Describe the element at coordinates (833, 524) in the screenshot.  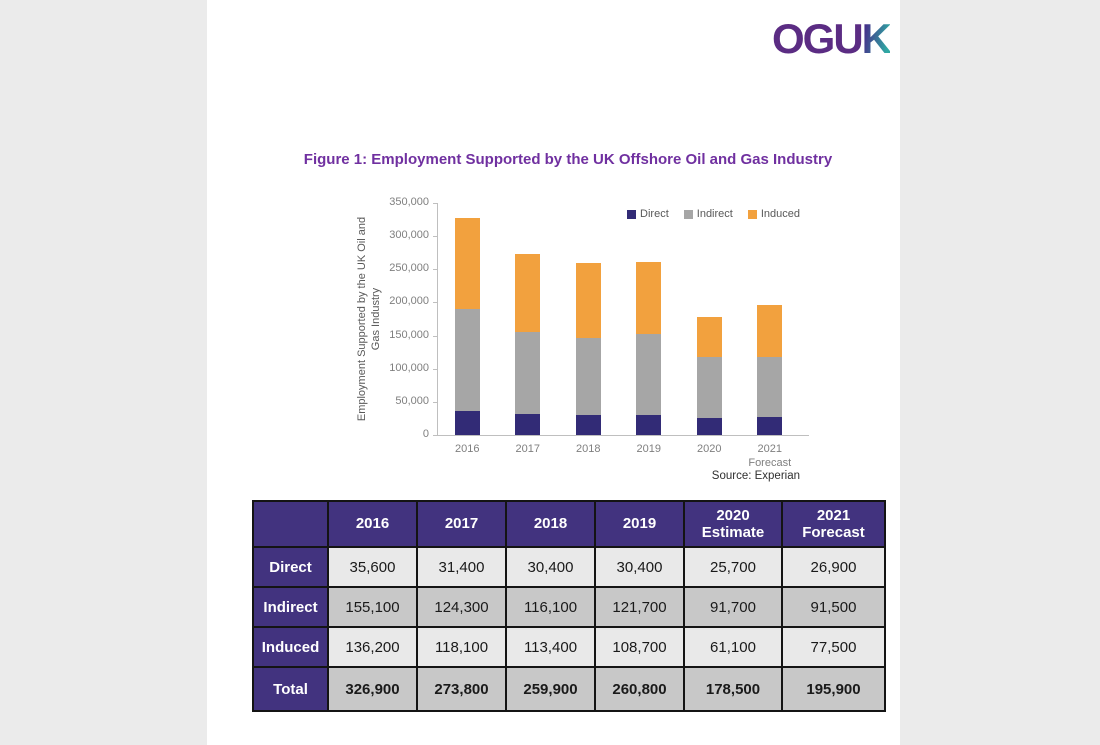
I see `table-header-cell: 2021 Forecast` at that location.